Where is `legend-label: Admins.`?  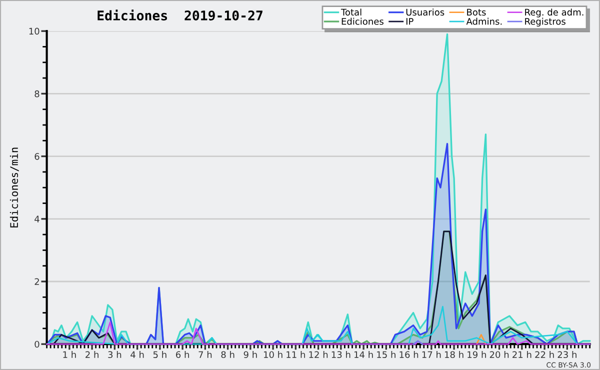 legend-label: Admins. is located at coordinates (484, 21).